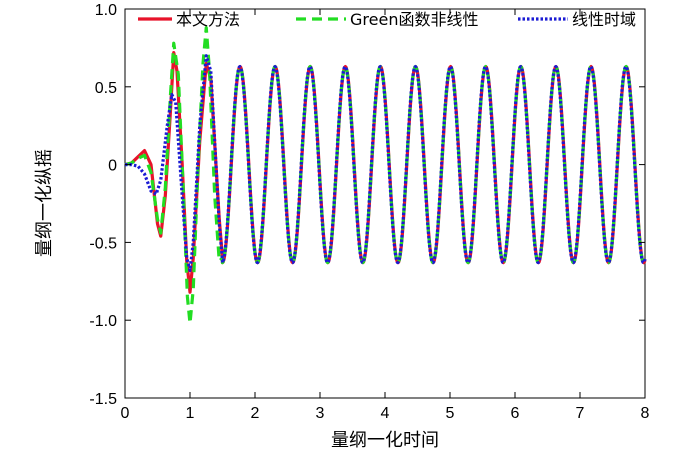  What do you see at coordinates (320, 413) in the screenshot?
I see `x-tick-label: 3` at bounding box center [320, 413].